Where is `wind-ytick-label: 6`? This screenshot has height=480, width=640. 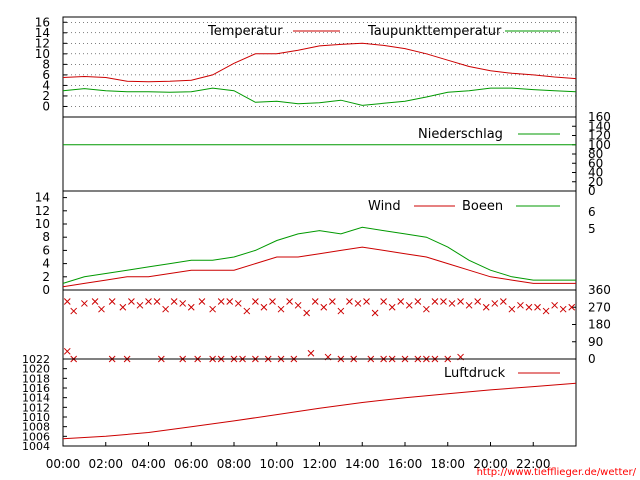 wind-ytick-label: 6 is located at coordinates (46, 250).